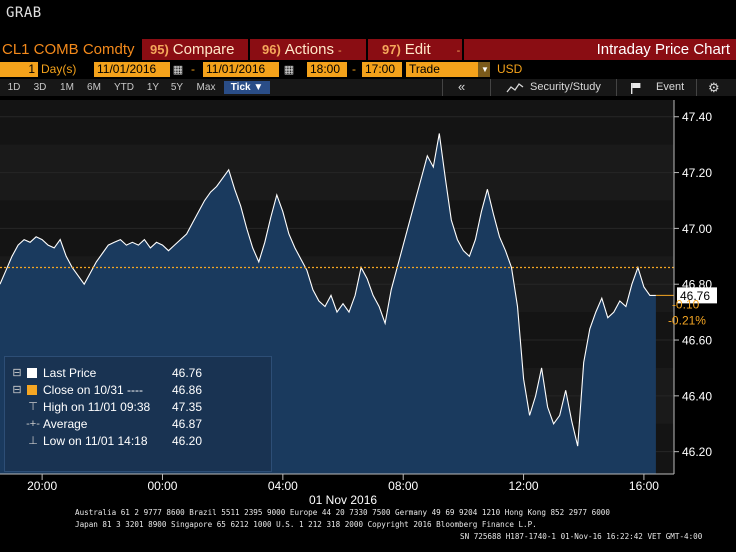 This screenshot has height=552, width=736. What do you see at coordinates (136, 424) in the screenshot?
I see `legend-average: -+- Average 46.87` at bounding box center [136, 424].